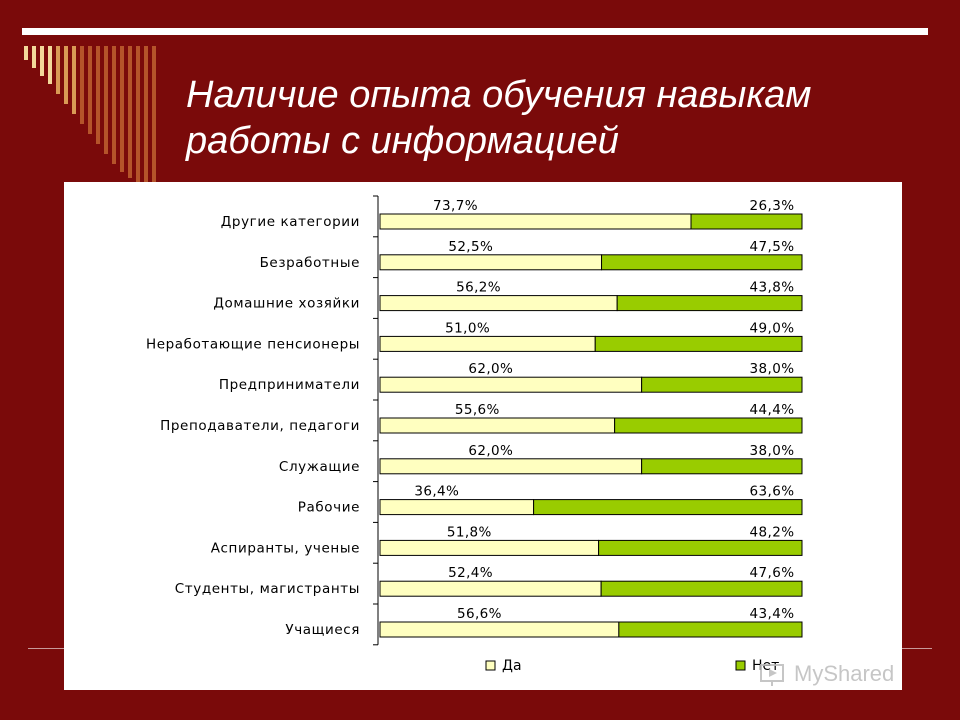  Describe the element at coordinates (772, 328) in the screenshot. I see `data-label-net: 49,0%` at that location.